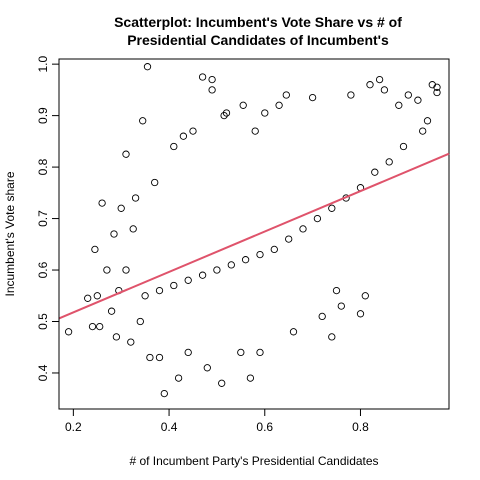  What do you see at coordinates (10, 233) in the screenshot?
I see `y-axis-label: Incumbent's Vote share` at bounding box center [10, 233].